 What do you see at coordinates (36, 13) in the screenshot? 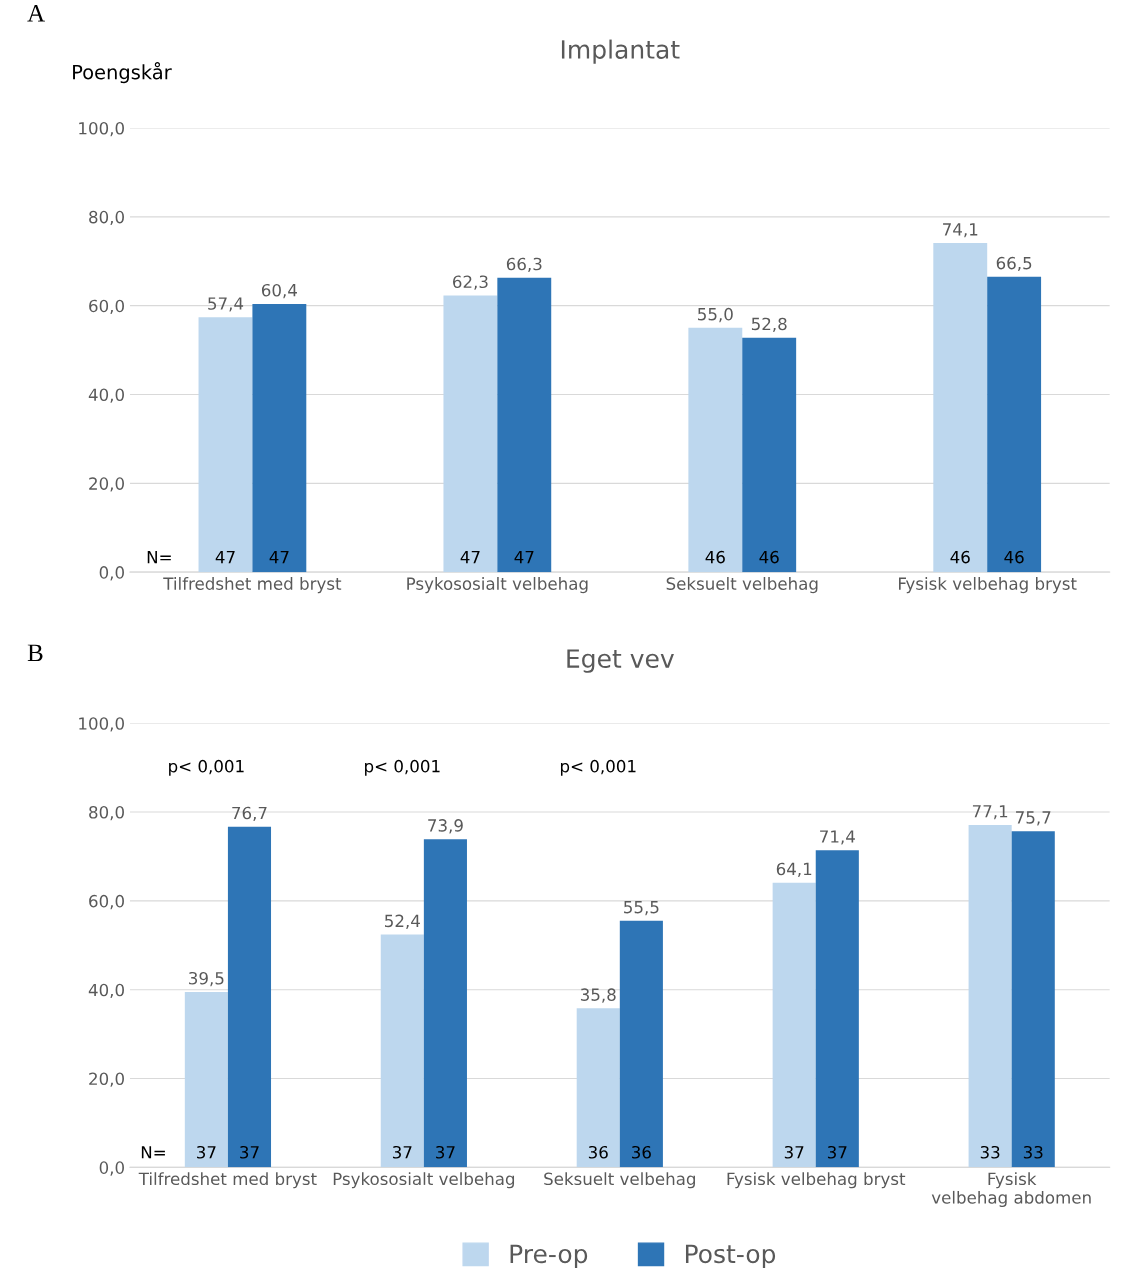
I see `text: A` at bounding box center [36, 13].